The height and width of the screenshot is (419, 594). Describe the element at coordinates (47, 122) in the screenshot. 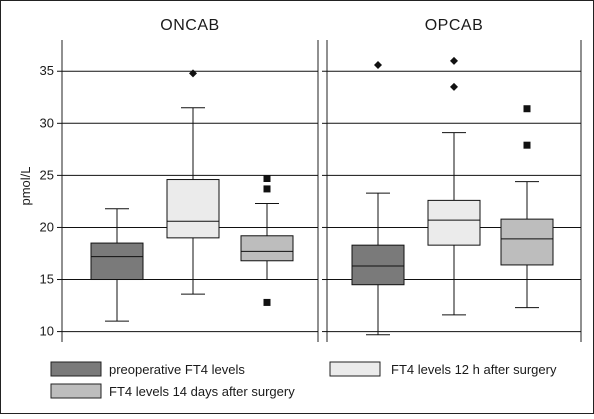

I see `y-tick-label: 30` at that location.